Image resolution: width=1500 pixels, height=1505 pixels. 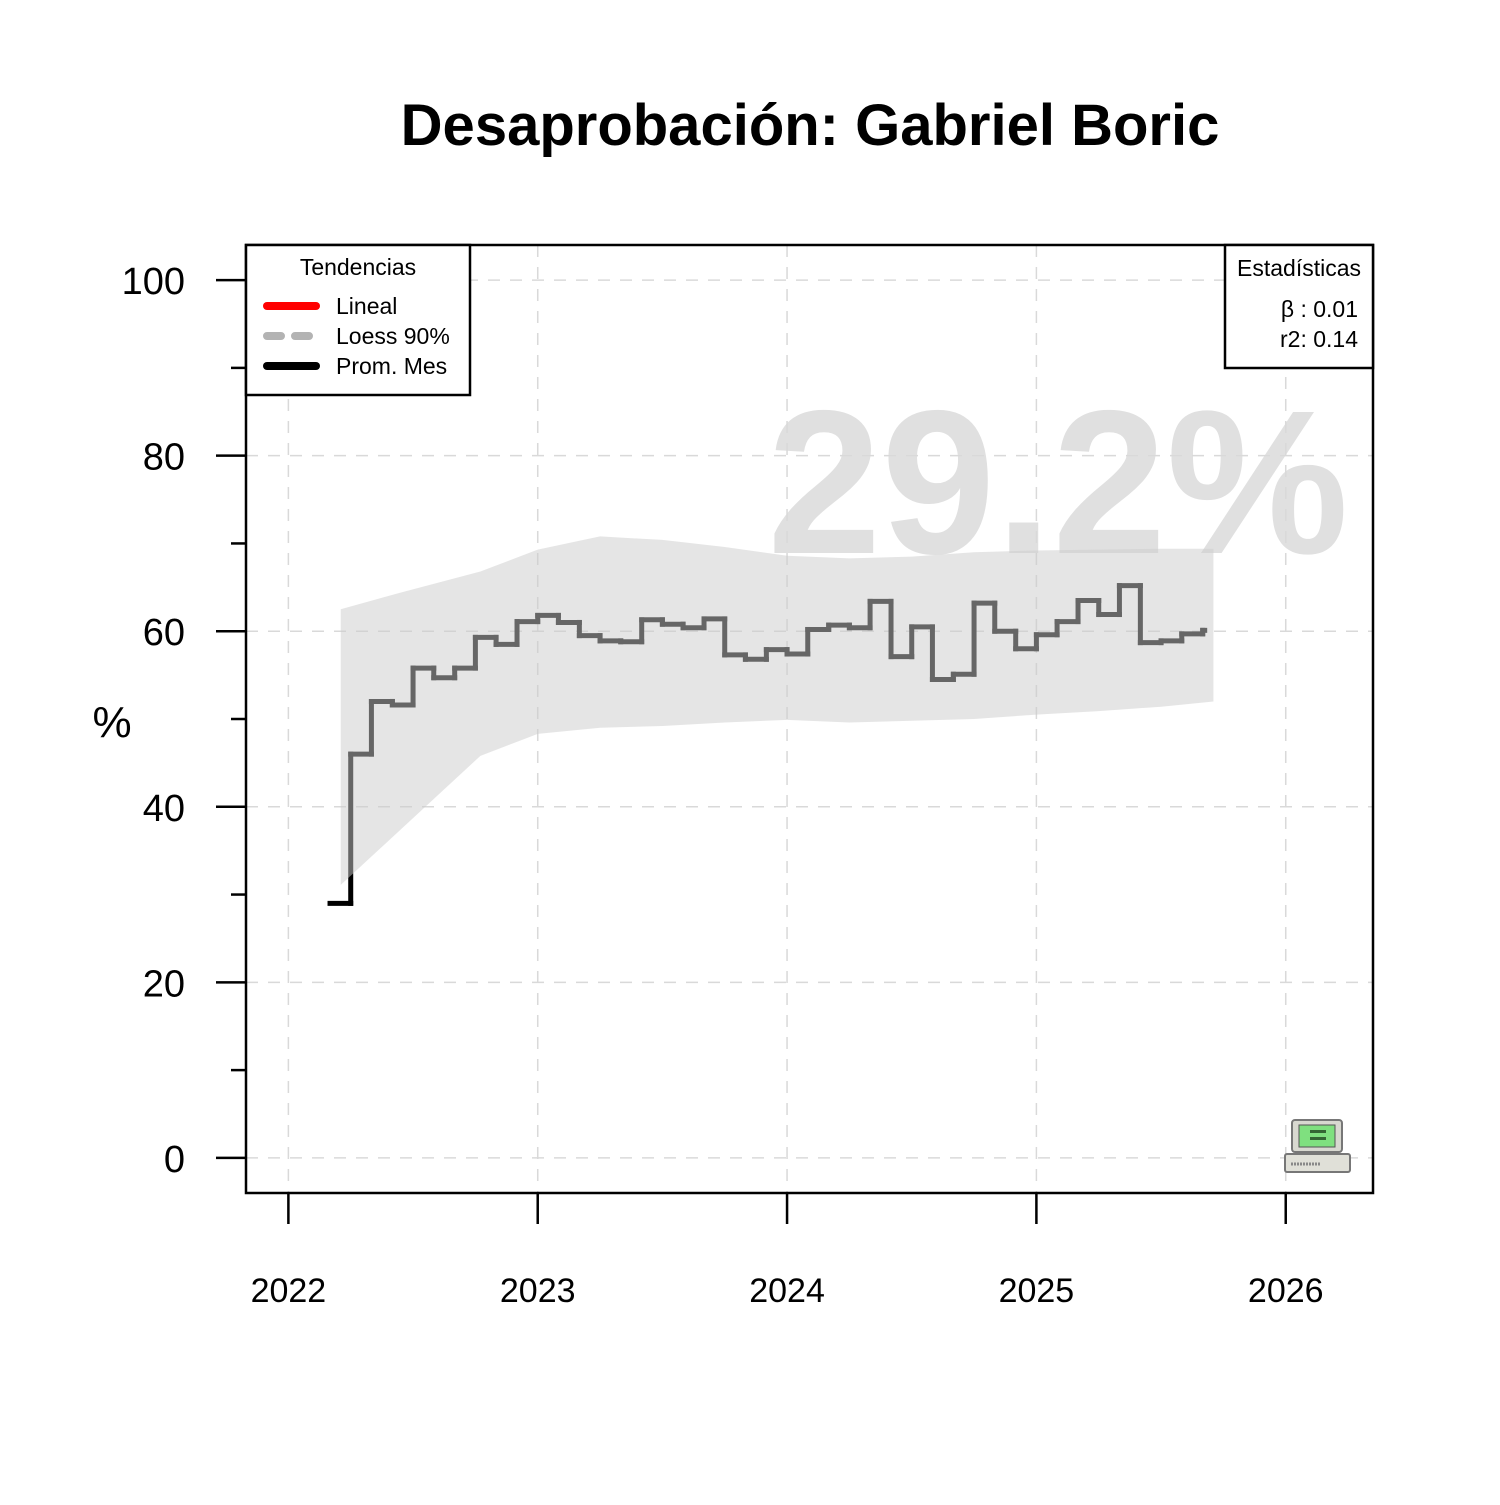 What do you see at coordinates (391, 366) in the screenshot?
I see `legend-label: Prom. Mes` at bounding box center [391, 366].